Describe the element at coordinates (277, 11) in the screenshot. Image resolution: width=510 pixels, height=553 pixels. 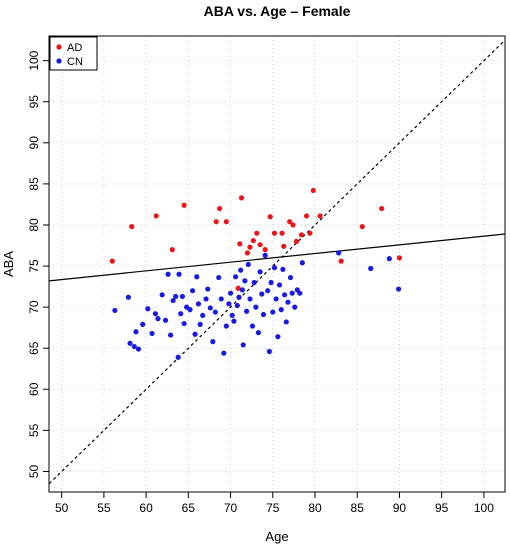
I see `chart-title: ABA vs. Age – Female` at that location.